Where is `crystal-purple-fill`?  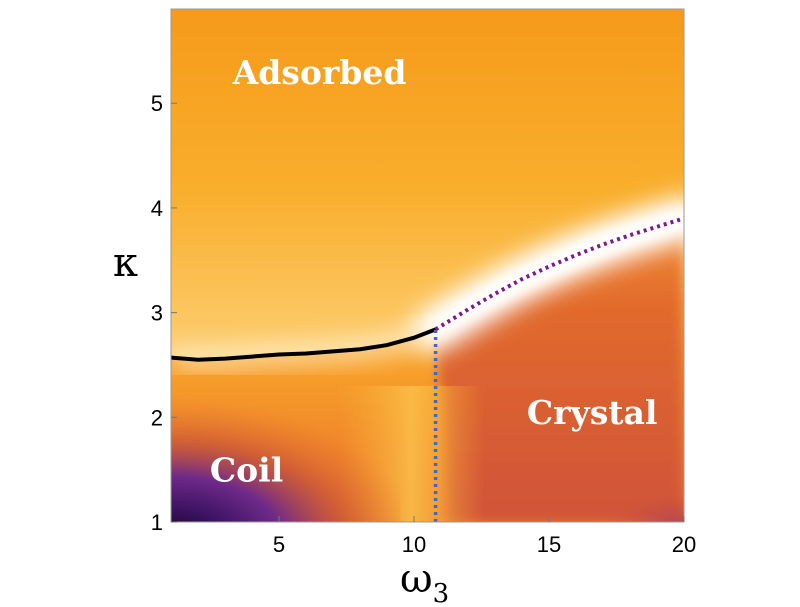 crystal-purple-fill is located at coordinates (596, 485).